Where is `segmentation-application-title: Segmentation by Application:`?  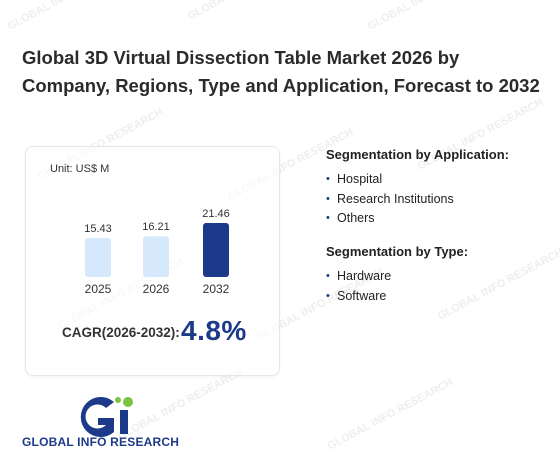 segmentation-application-title: Segmentation by Application: is located at coordinates (417, 154).